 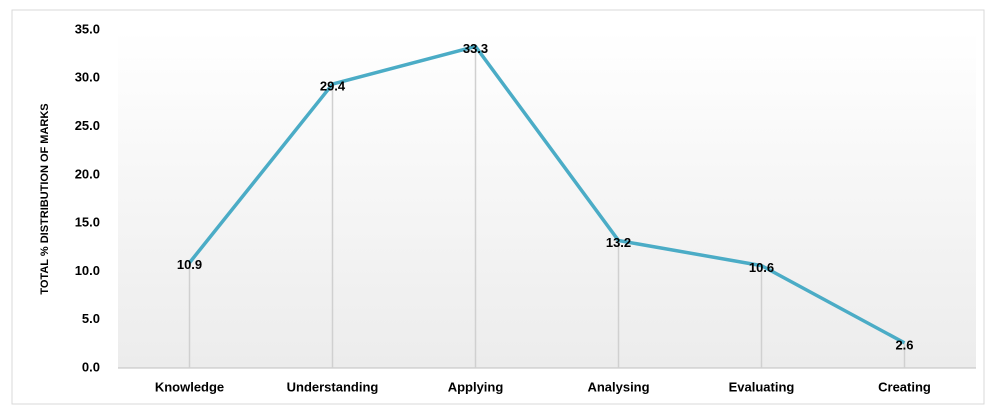 I want to click on y-tick-label: 15.0, so click(x=87, y=222).